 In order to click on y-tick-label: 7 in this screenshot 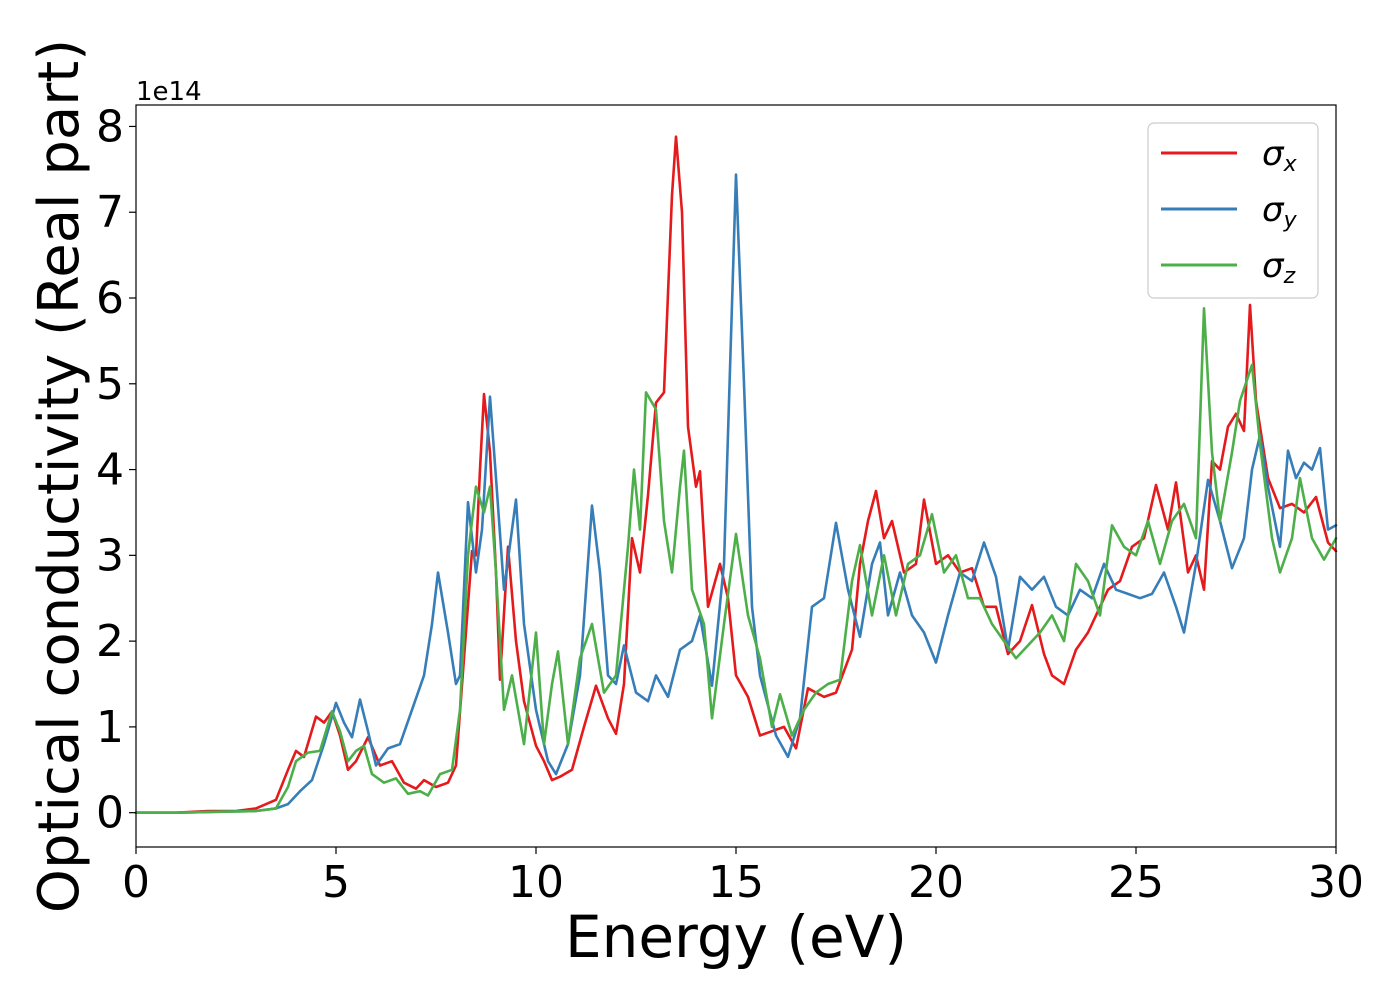, I will do `click(110, 212)`.